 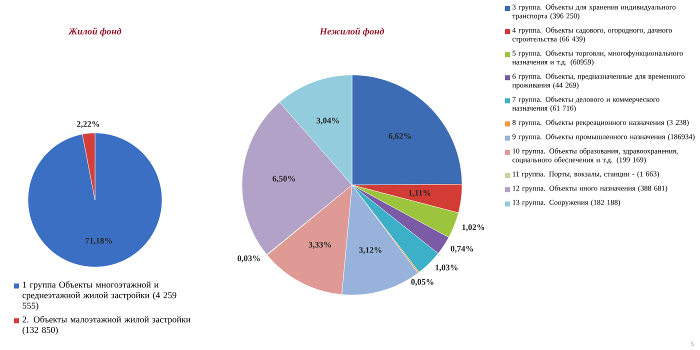 What do you see at coordinates (99, 296) in the screenshot?
I see `legend-label: 1 группа Объекты многоэтажной и среднеэтажной жилой застройки (4 259 555)` at bounding box center [99, 296].